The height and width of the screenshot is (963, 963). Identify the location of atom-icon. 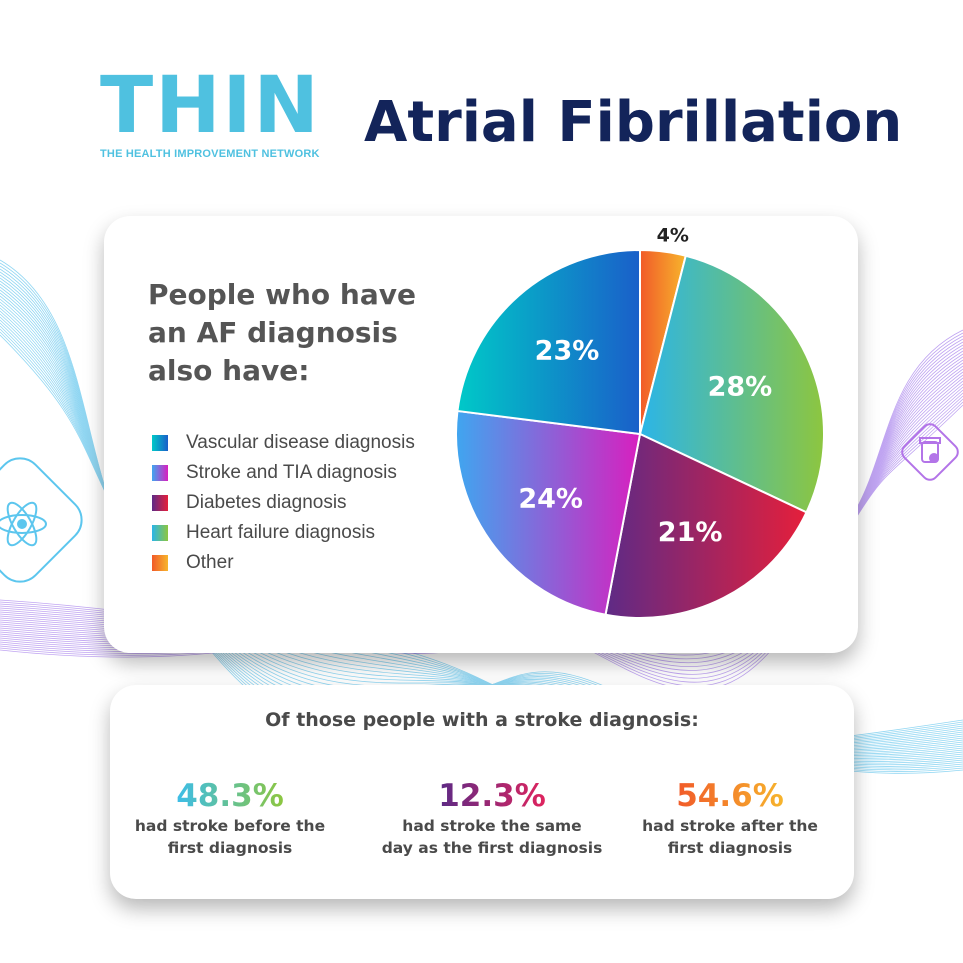
(41, 520).